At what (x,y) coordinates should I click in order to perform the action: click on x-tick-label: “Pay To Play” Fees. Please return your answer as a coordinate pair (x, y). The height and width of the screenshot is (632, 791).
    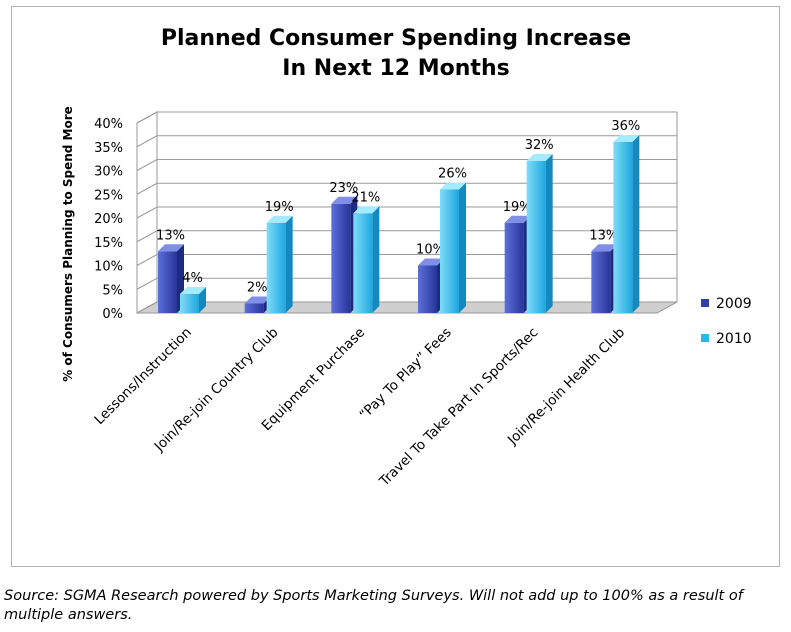
    Looking at the image, I should click on (405, 374).